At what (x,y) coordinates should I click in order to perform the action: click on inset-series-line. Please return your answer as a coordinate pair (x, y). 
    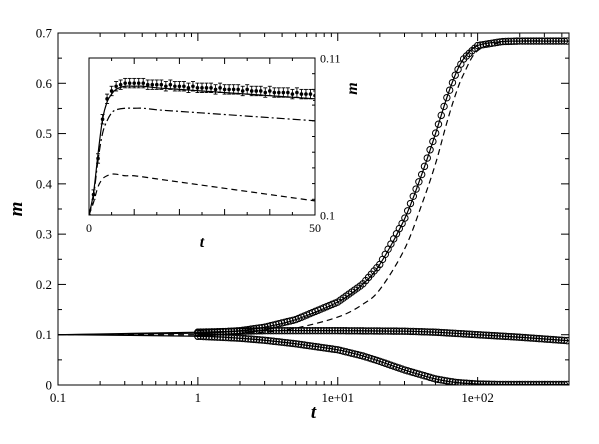
    Looking at the image, I should click on (202, 194).